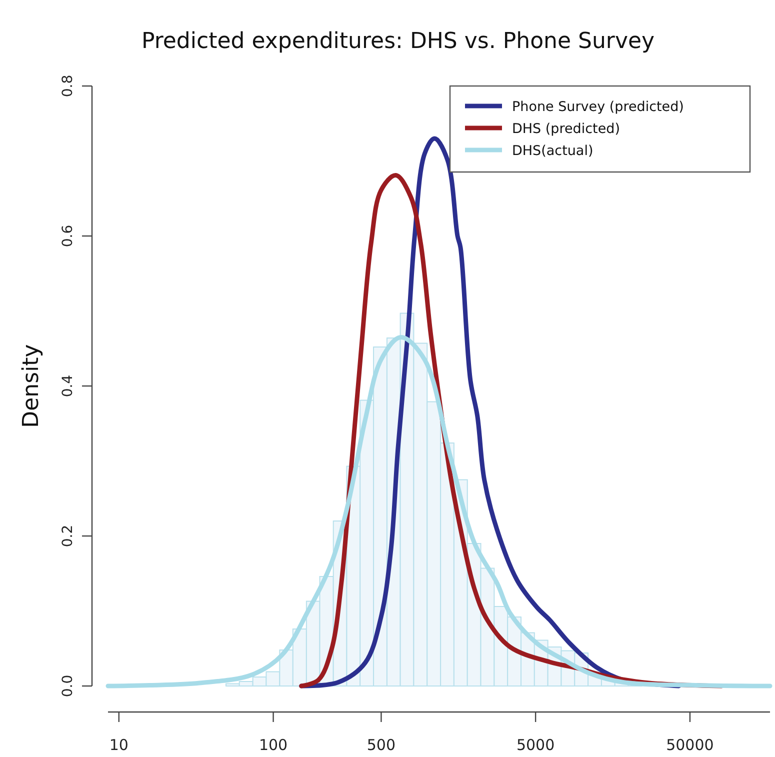 The width and height of the screenshot is (775, 757). Describe the element at coordinates (398, 41) in the screenshot. I see `chart-title: Predicted expenditures: DHS vs. Phone Survey` at that location.